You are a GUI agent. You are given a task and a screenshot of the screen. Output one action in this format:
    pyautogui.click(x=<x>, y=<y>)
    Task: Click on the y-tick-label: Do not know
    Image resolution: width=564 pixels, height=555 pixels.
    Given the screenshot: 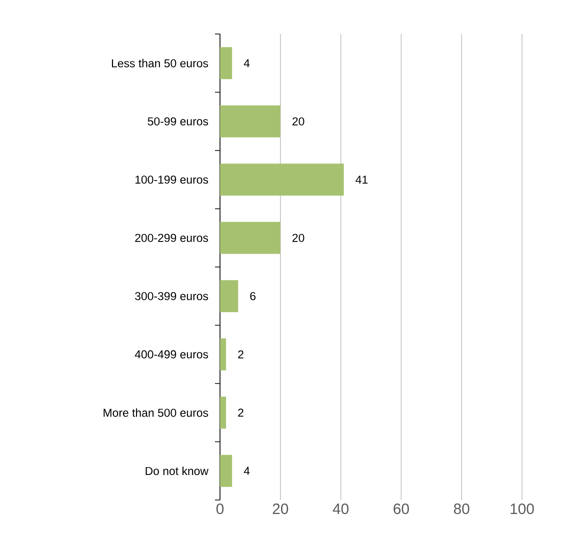 What is the action you would take?
    pyautogui.click(x=177, y=471)
    